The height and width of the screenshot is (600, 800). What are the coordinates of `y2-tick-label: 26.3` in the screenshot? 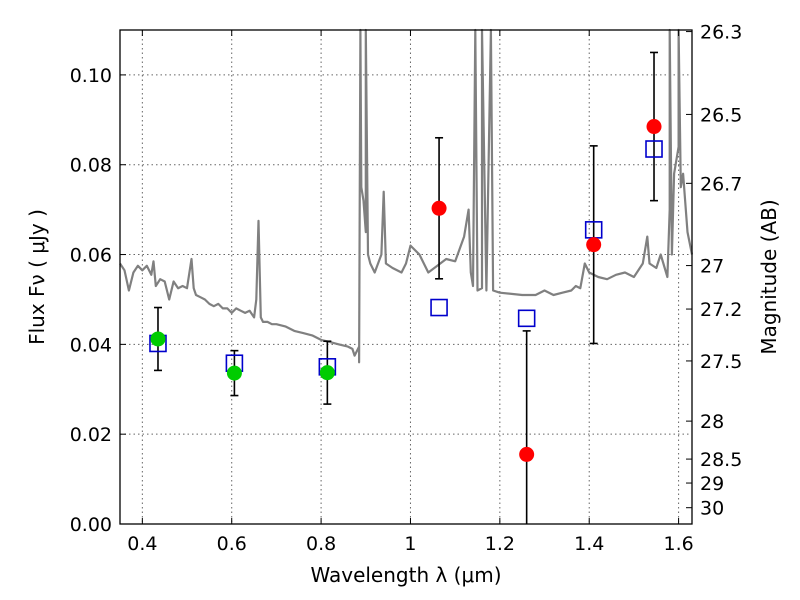 It's located at (721, 33).